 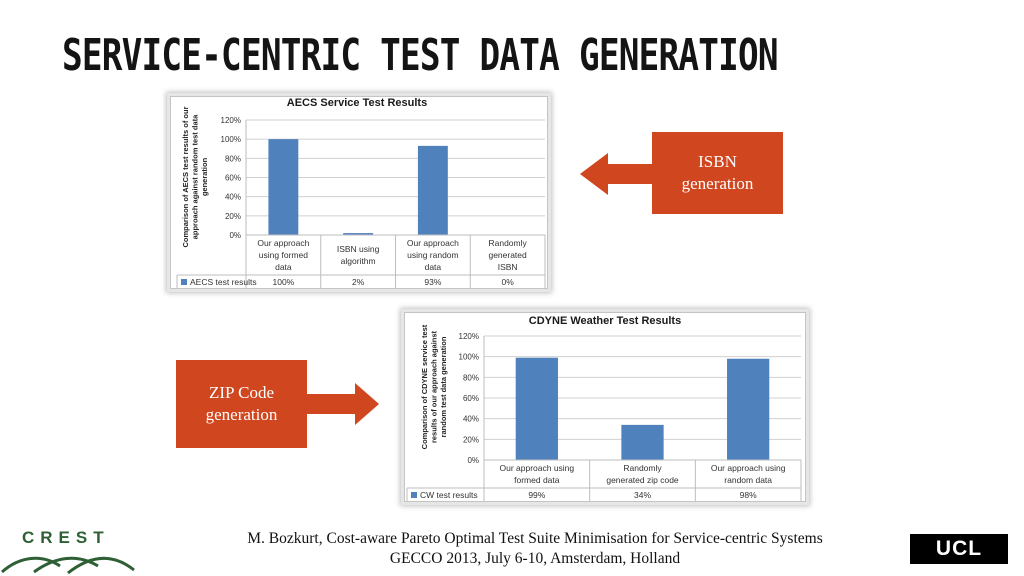 I want to click on aecs-category-label: Our approach using random data, so click(x=433, y=255).